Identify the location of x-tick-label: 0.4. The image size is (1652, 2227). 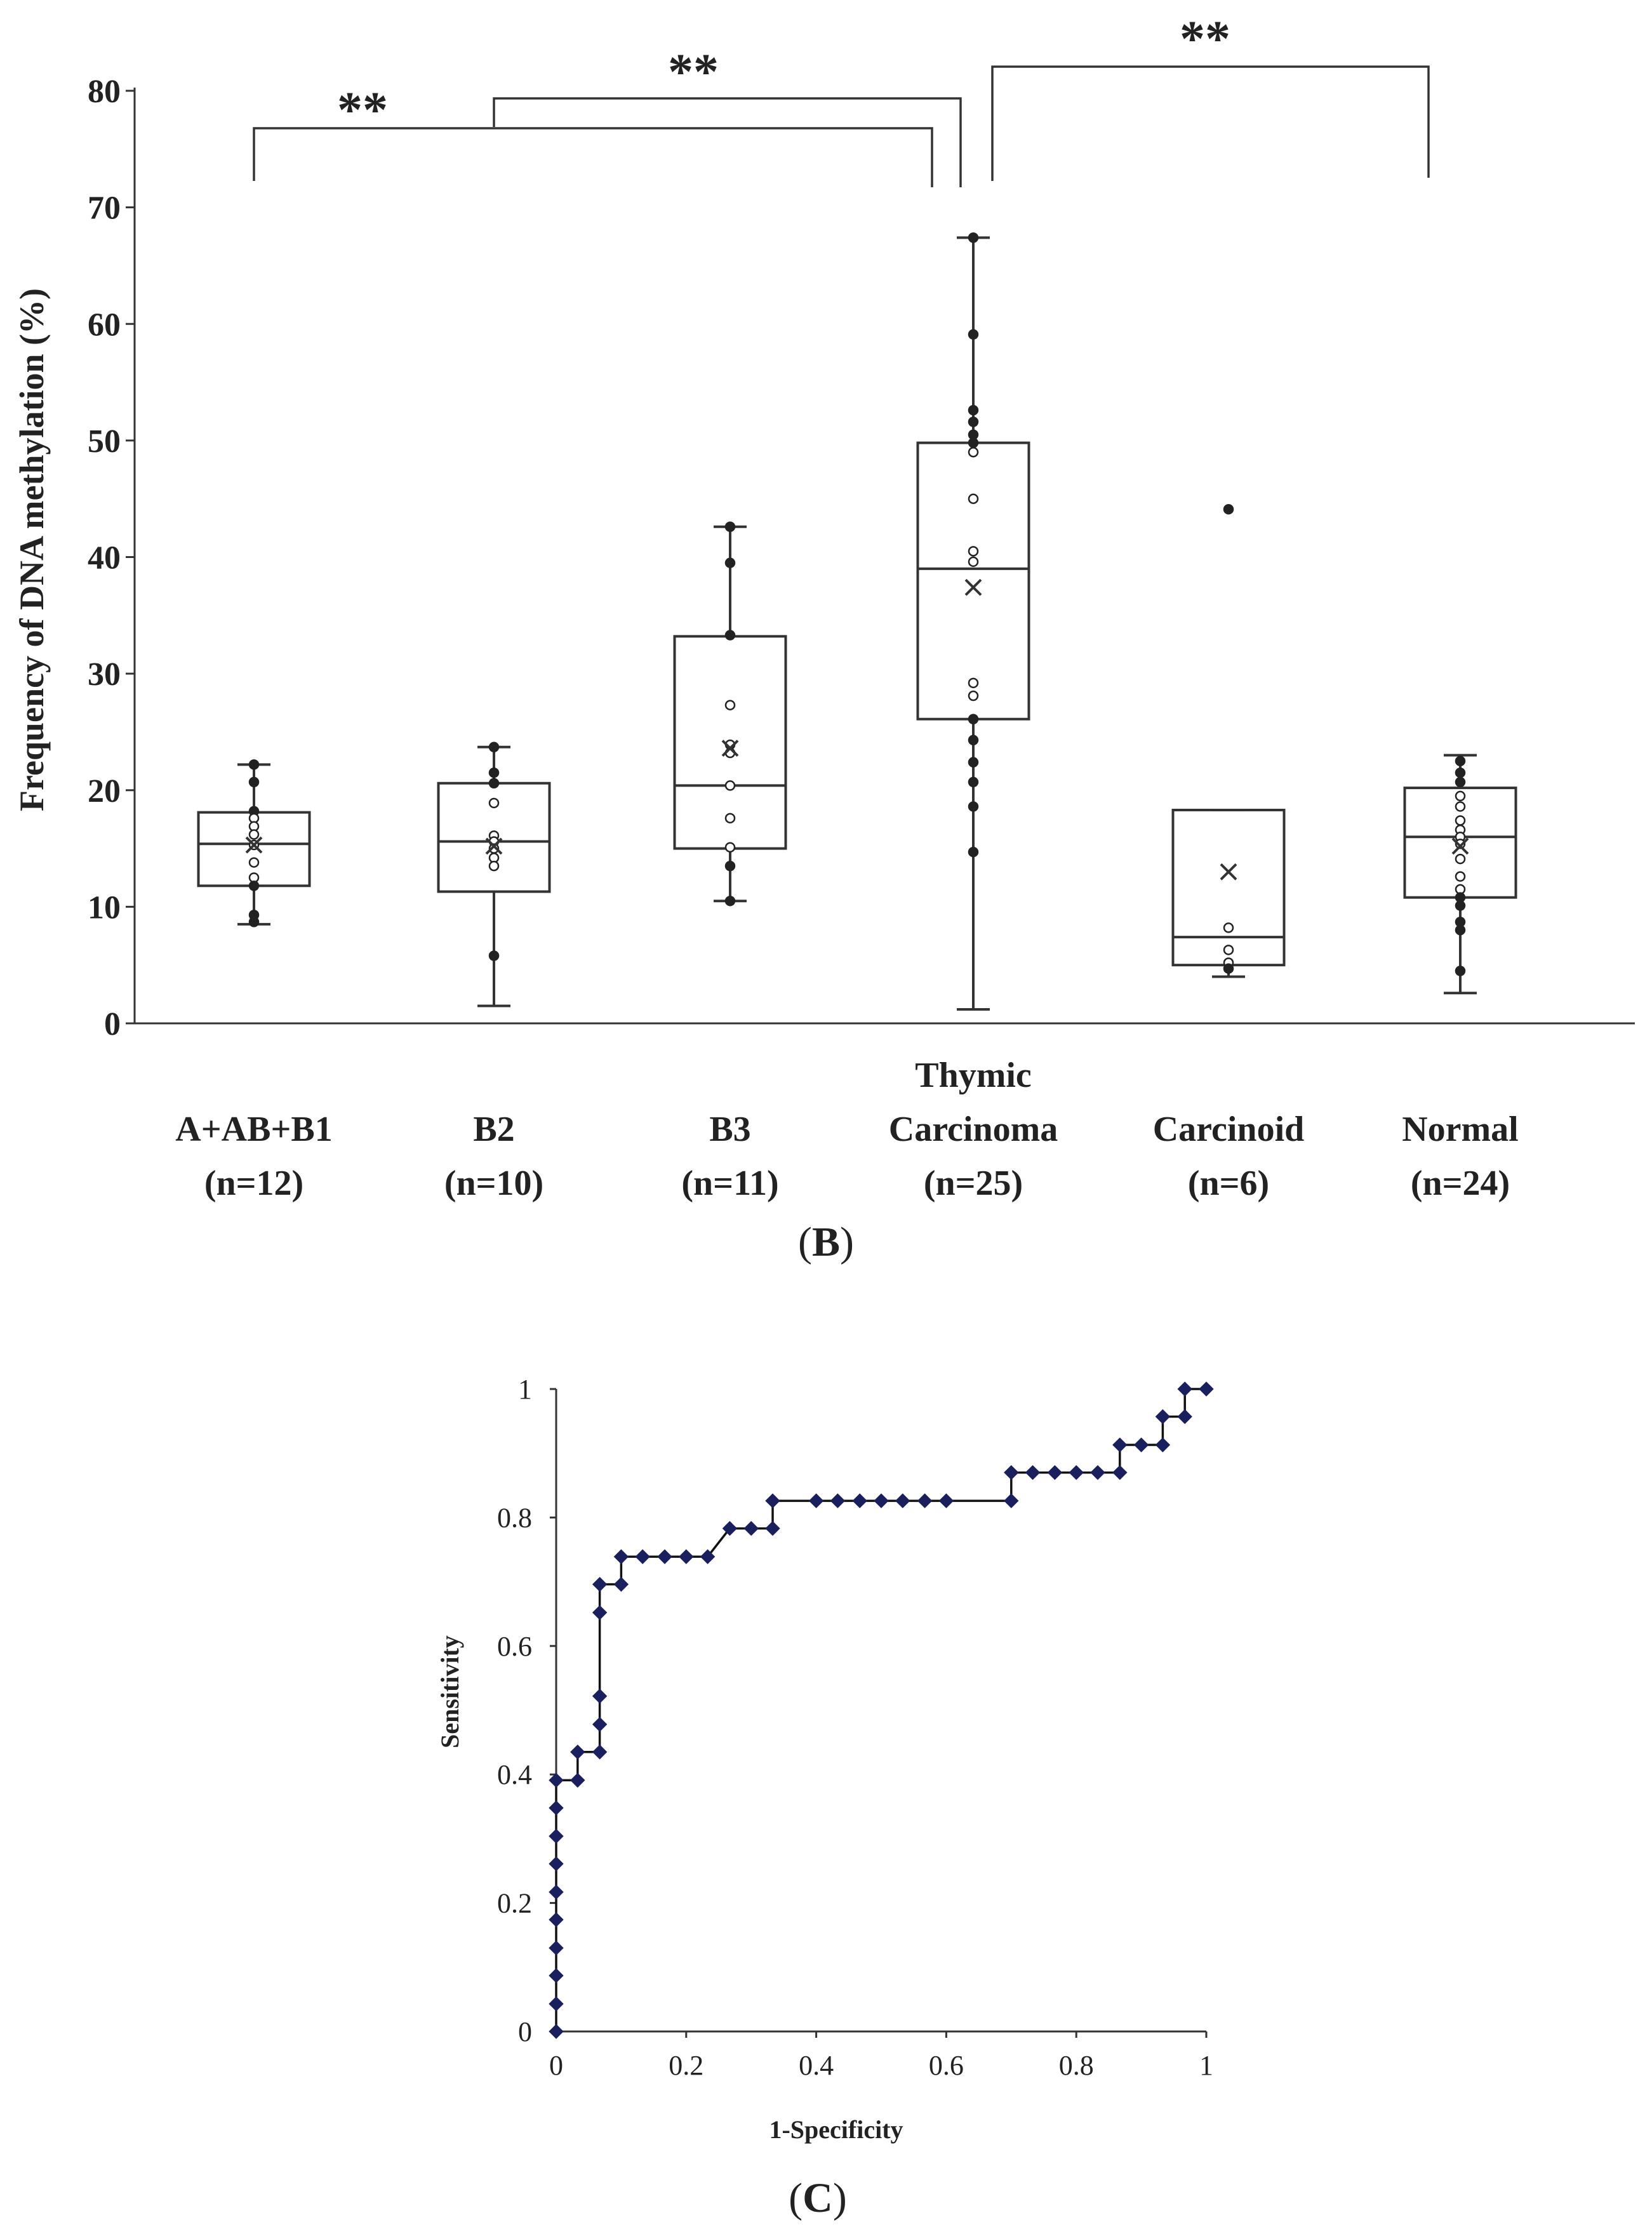
(816, 2065).